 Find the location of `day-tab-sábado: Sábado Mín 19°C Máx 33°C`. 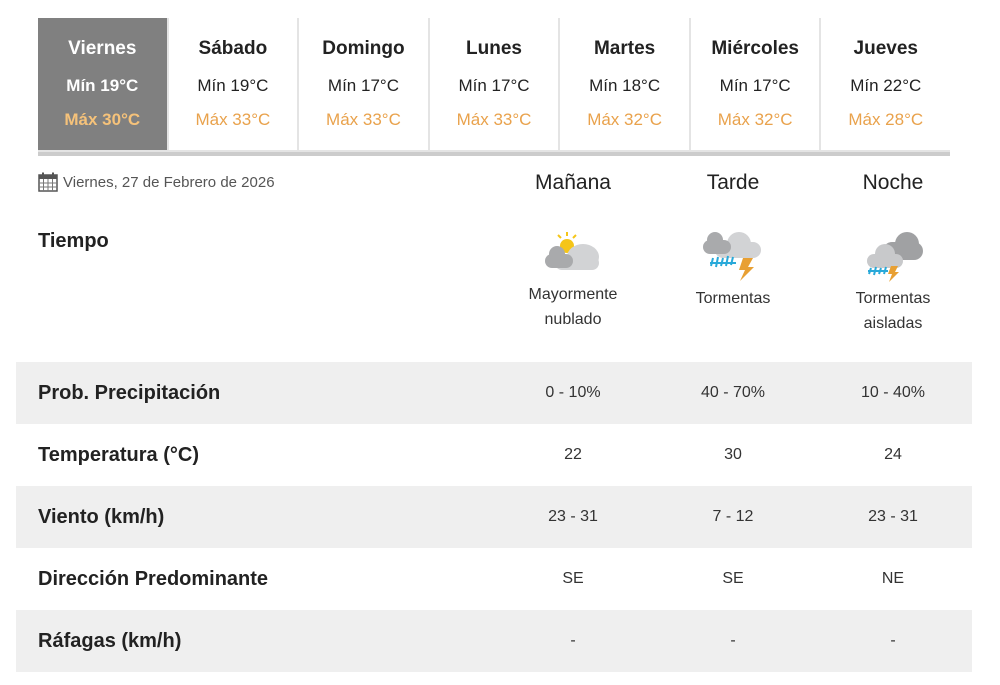

day-tab-sábado: Sábado Mín 19°C Máx 33°C is located at coordinates (232, 84).